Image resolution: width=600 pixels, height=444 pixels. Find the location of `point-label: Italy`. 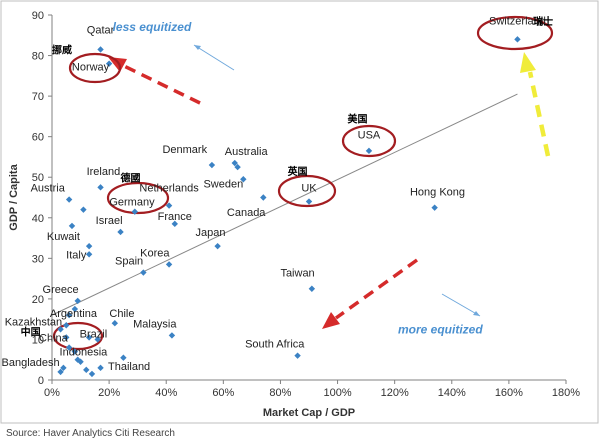

point-label: Italy is located at coordinates (76, 255).